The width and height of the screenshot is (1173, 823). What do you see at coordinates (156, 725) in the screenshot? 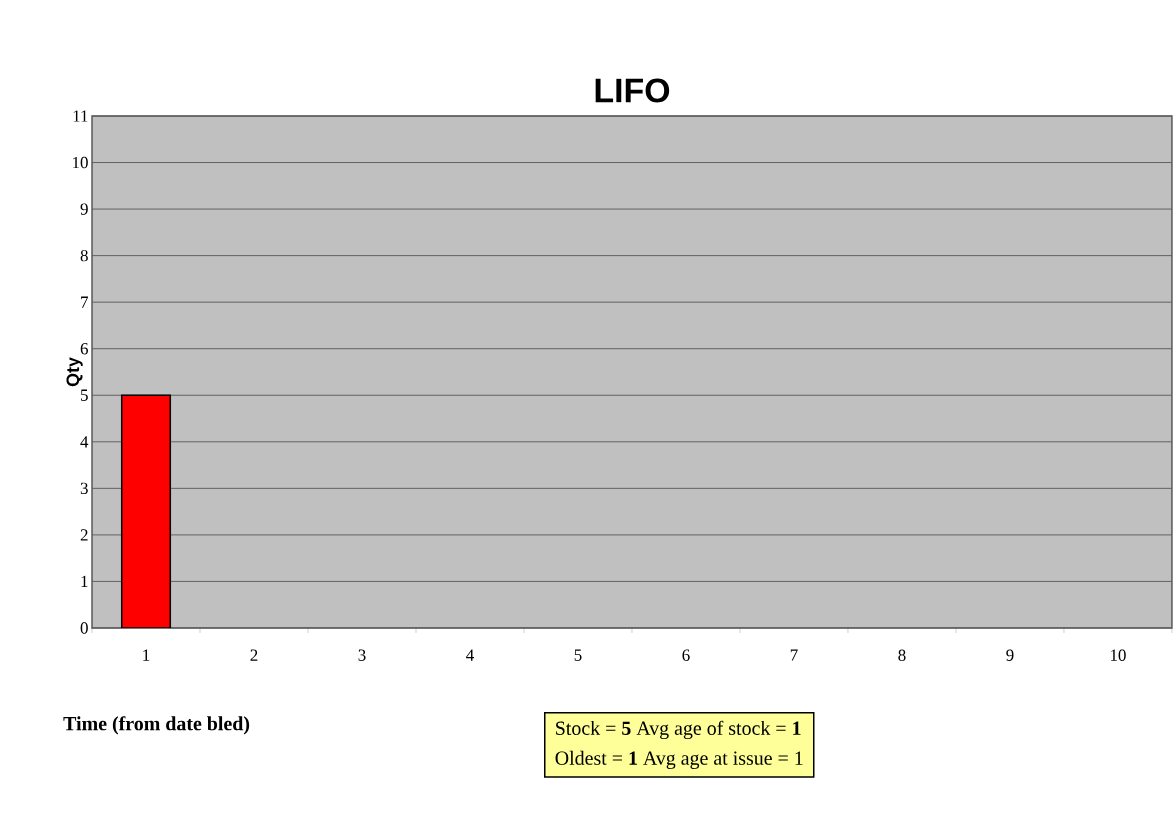
I see `x-axis-title: Time (from date bled)` at bounding box center [156, 725].